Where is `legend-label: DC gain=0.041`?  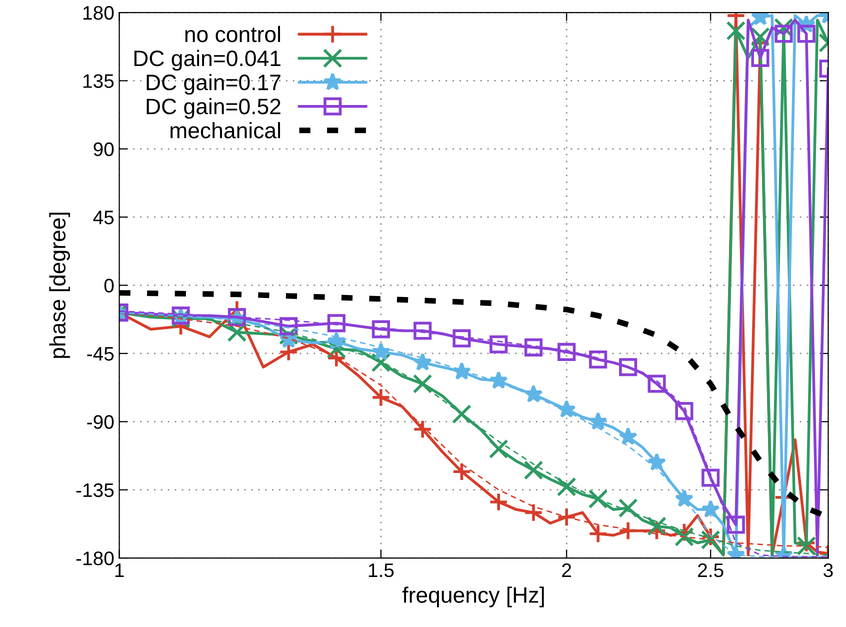
legend-label: DC gain=0.041 is located at coordinates (207, 60).